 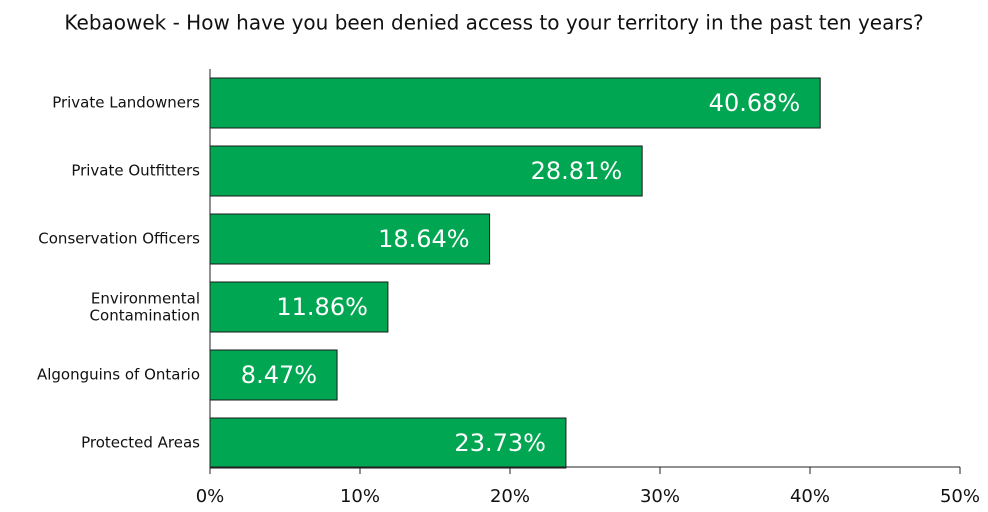 What do you see at coordinates (360, 496) in the screenshot?
I see `x-tick-label: 10%` at bounding box center [360, 496].